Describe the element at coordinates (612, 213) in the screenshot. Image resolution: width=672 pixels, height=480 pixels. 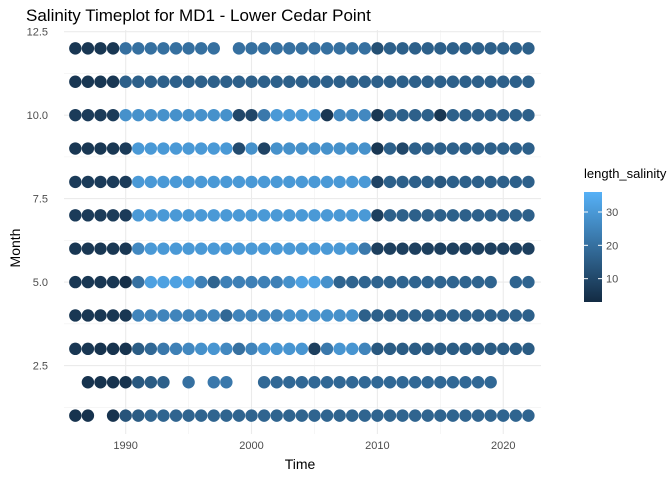
I see `legend-tick-label: 30` at that location.